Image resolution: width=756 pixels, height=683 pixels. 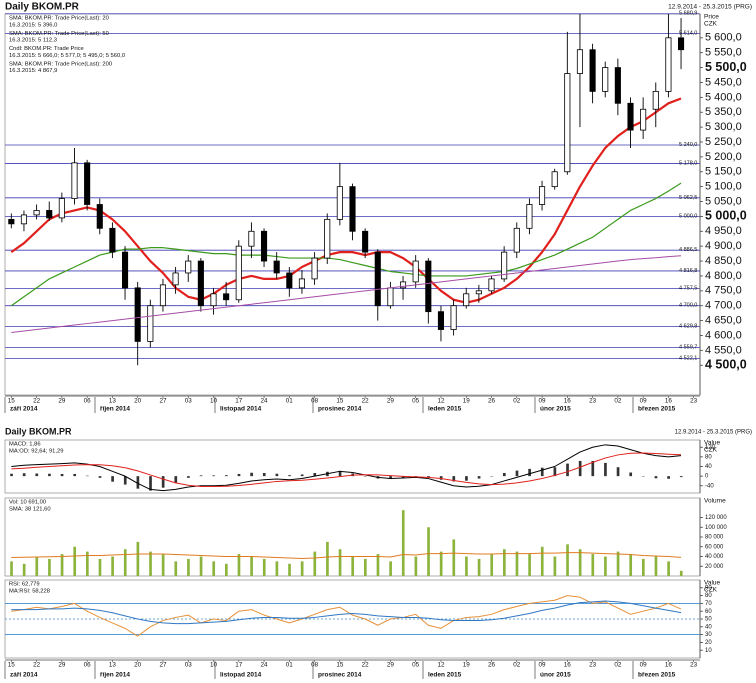 What do you see at coordinates (714, 547) in the screenshot?
I see `y-tick-label: 60 000` at bounding box center [714, 547].